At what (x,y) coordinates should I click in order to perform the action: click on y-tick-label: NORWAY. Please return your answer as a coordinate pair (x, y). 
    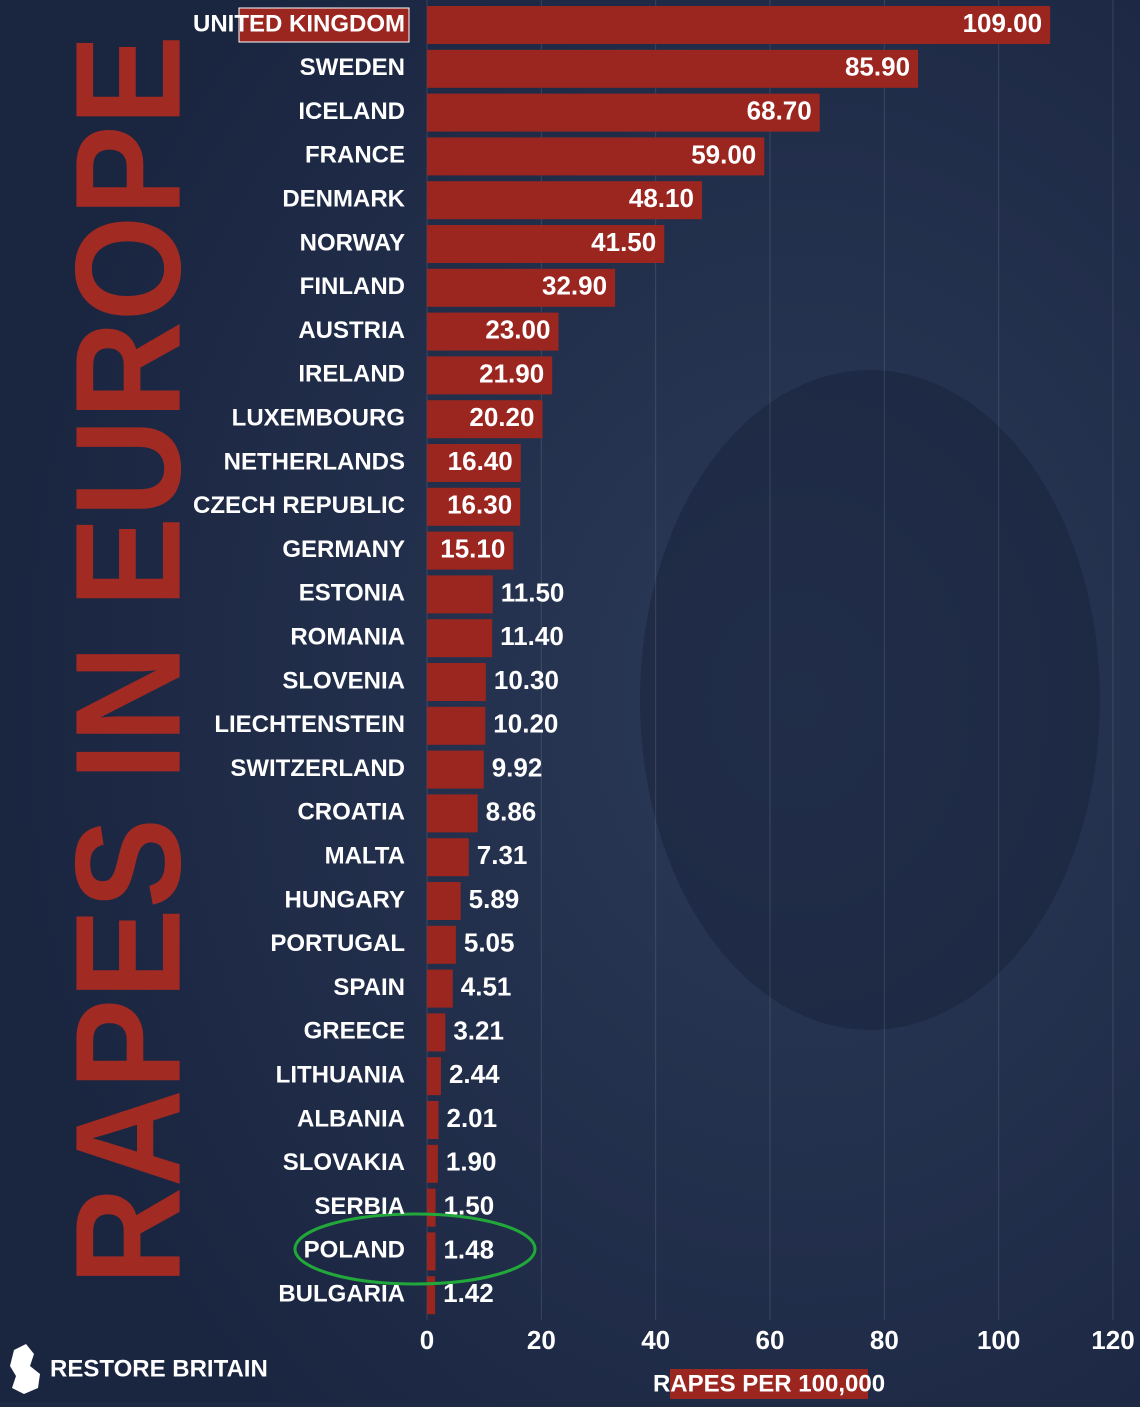
    Looking at the image, I should click on (352, 242).